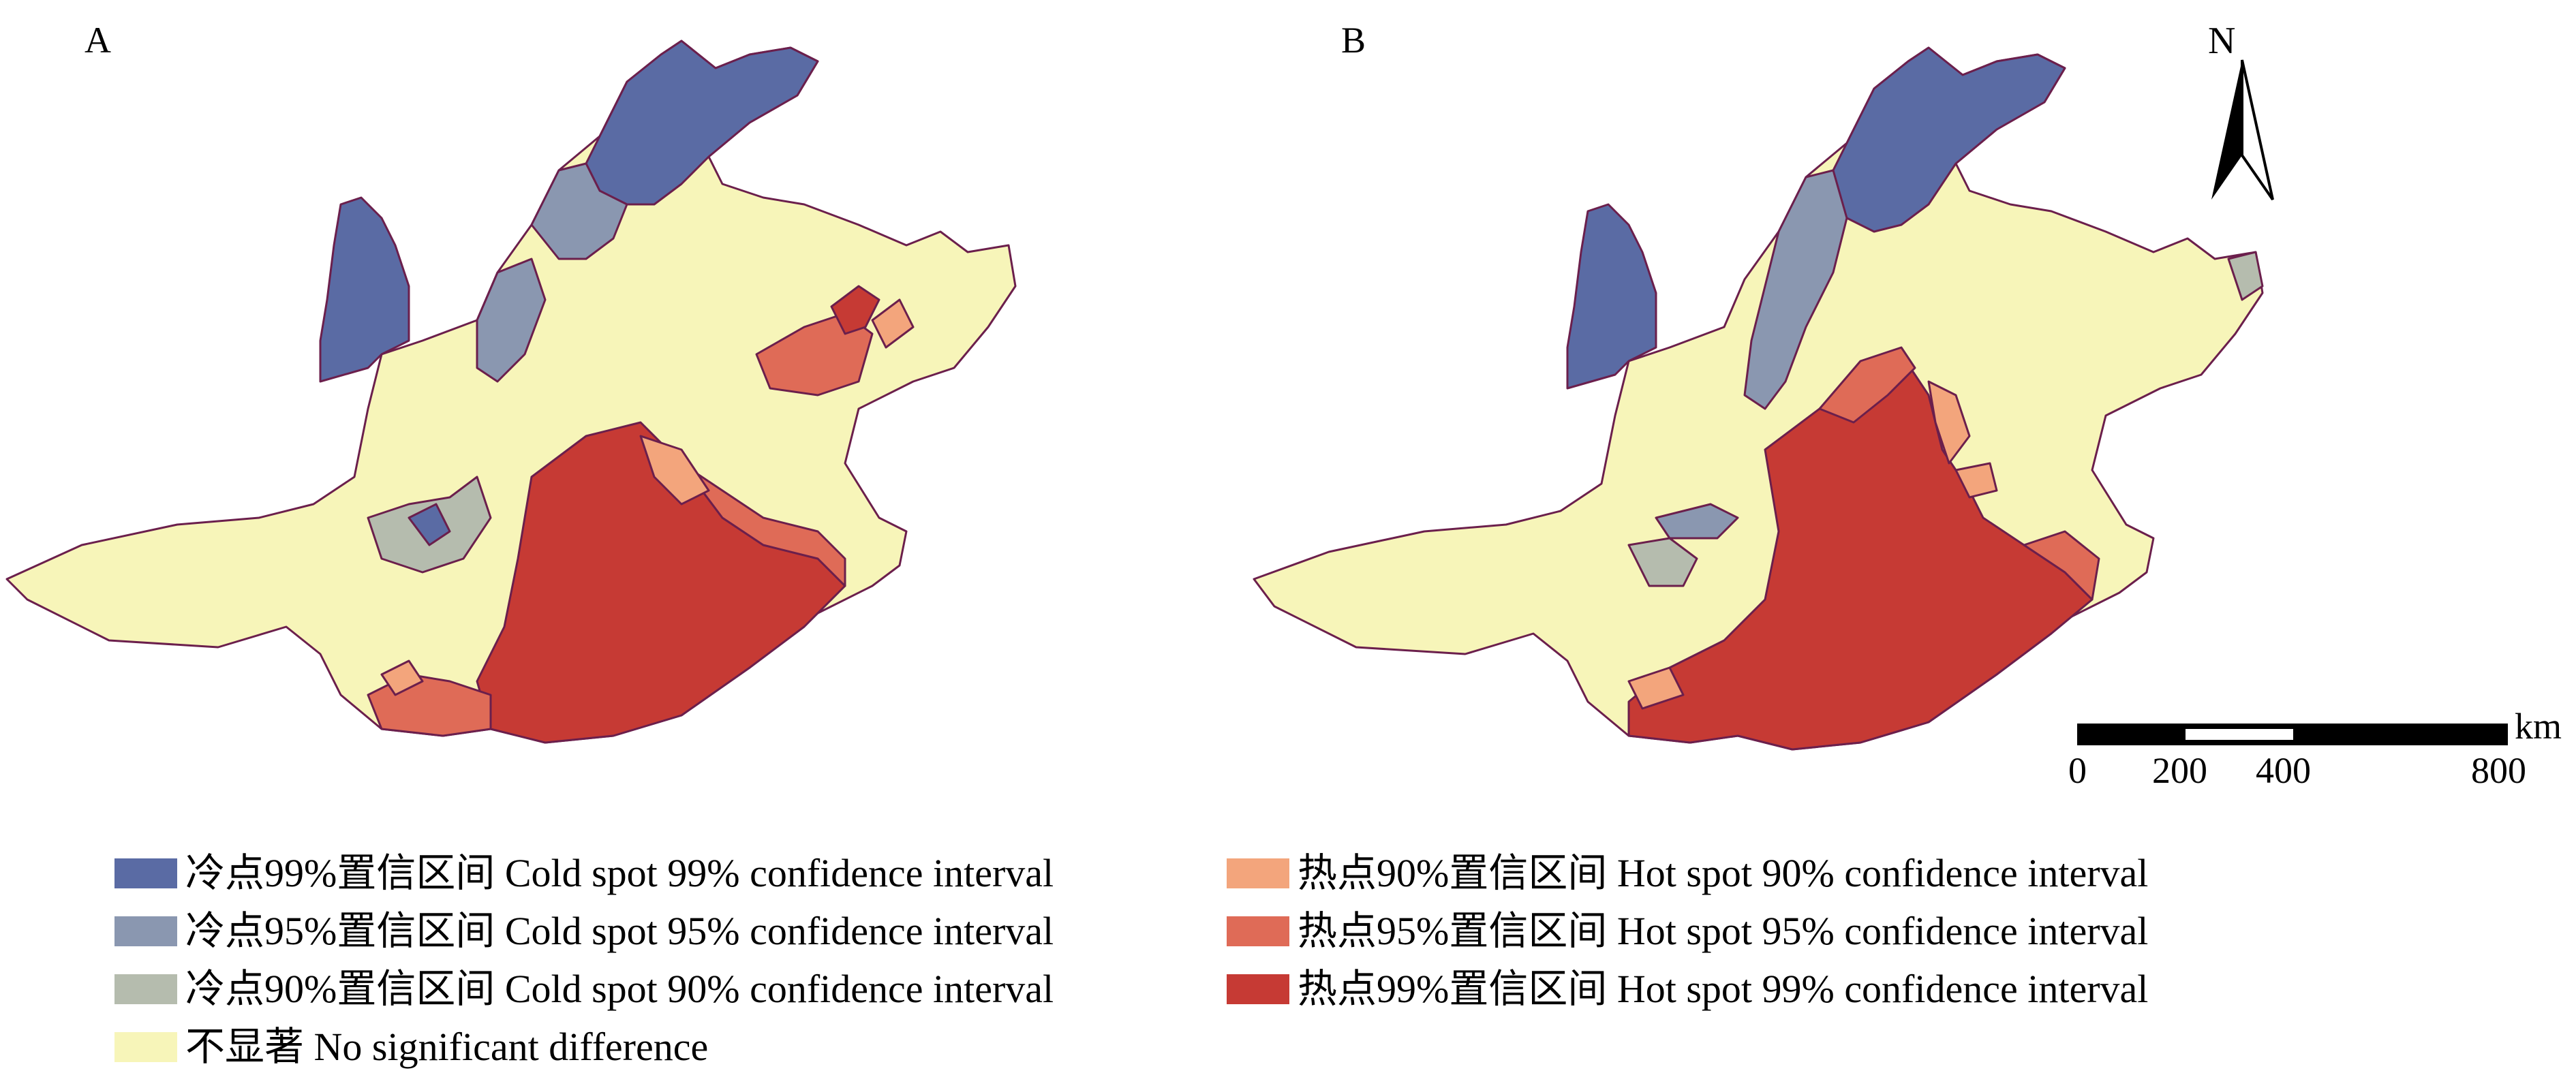  I want to click on panel-label-b: B, so click(1353, 40).